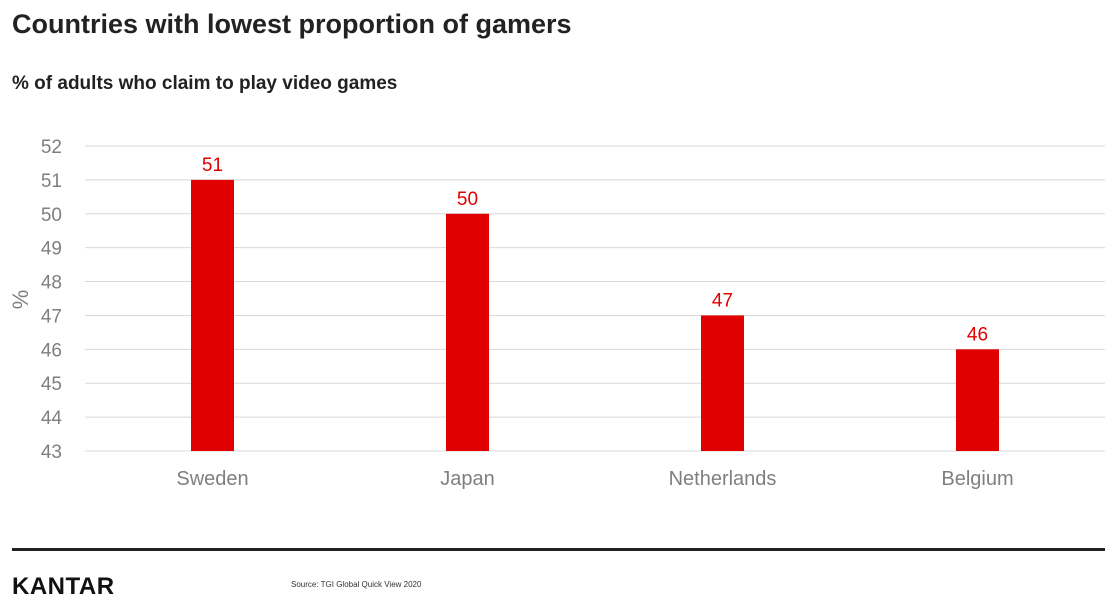 This screenshot has height=608, width=1105. I want to click on bar-belgium, so click(977, 400).